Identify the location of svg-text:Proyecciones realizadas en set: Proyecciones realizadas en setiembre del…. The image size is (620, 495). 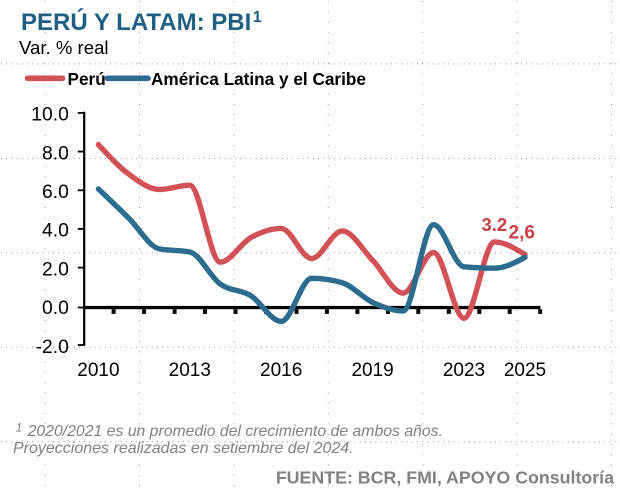
(183, 448).